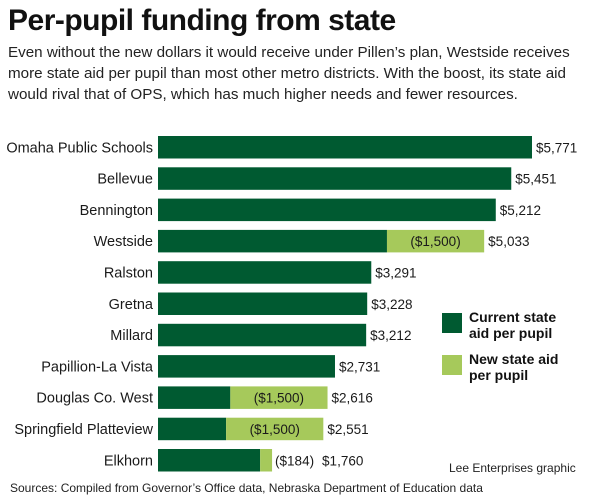 This screenshot has width=592, height=500. I want to click on legend-item-current: Current state aid per pupil, so click(505, 325).